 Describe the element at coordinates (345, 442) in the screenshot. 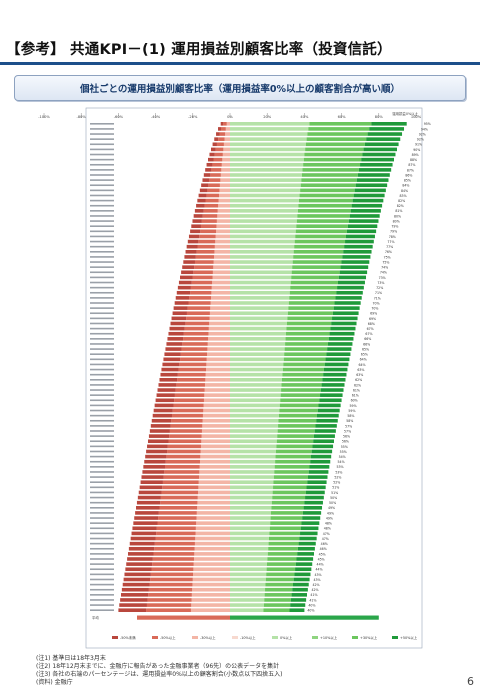

I see `percent-label: 56%` at that location.